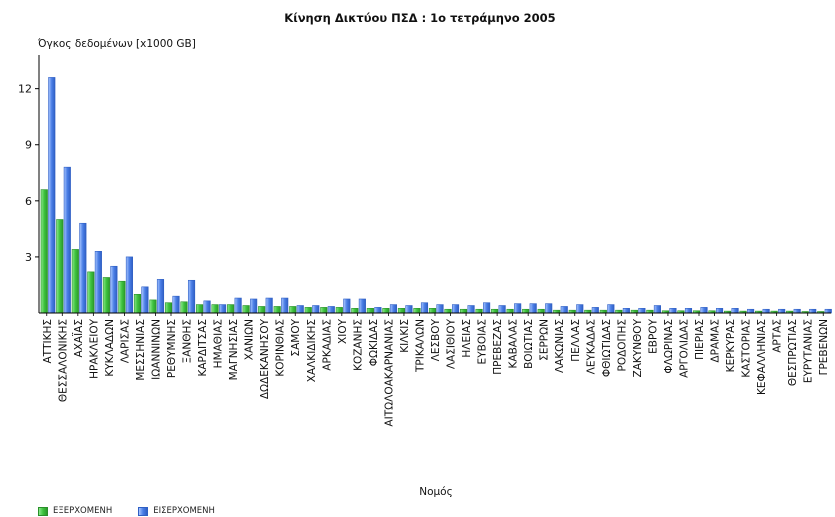 This screenshot has width=835, height=517. I want to click on x-tick-label: ΘΕΣΣΑΛΟΝΙΚΗΣ, so click(63, 360).